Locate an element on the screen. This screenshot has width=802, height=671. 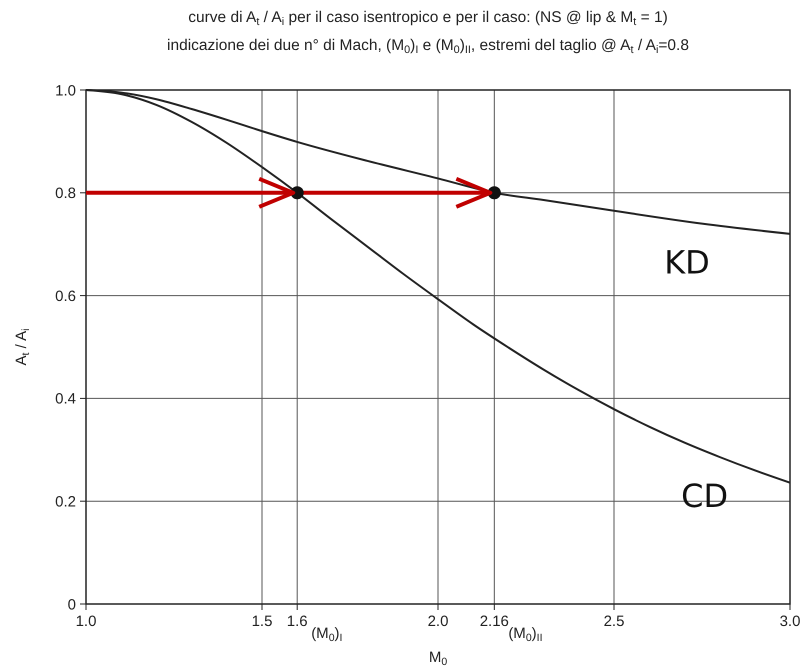
y-tick-label: 0 is located at coordinates (72, 605).